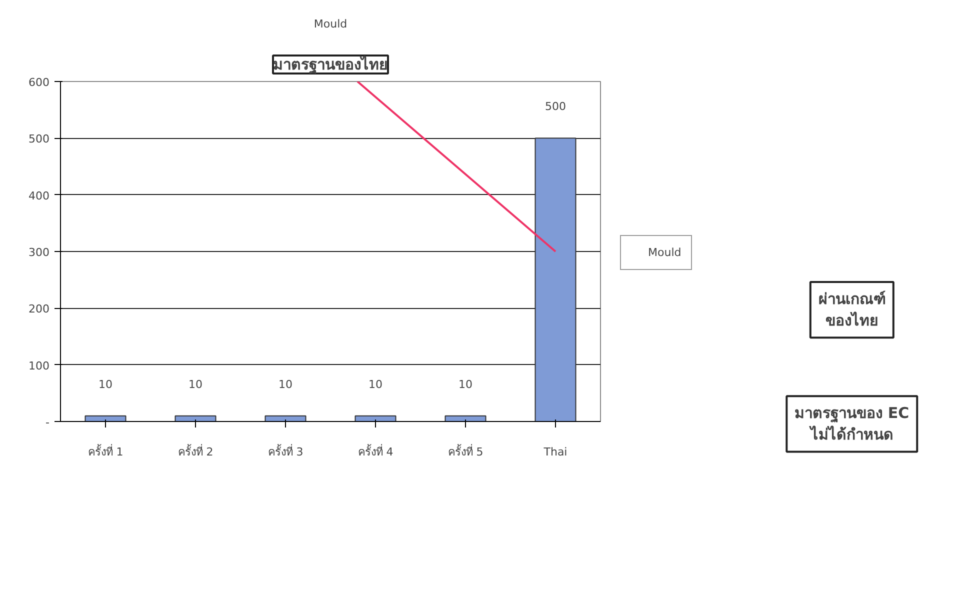 This screenshot has height=596, width=971. I want to click on x-tick-label: ครั้งที่ 3, so click(286, 451).